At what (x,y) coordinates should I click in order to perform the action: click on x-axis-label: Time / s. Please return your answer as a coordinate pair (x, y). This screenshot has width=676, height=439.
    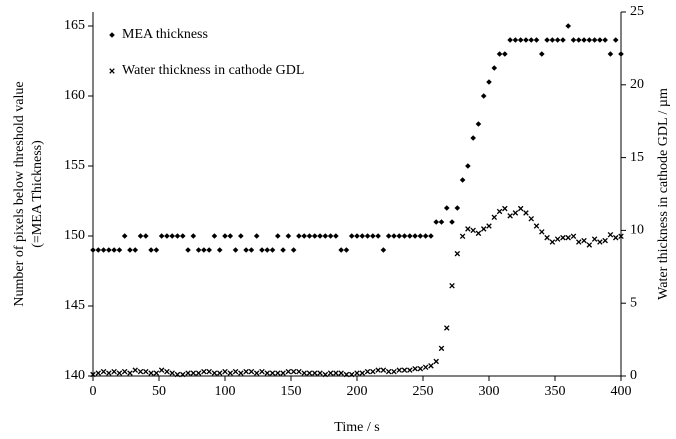
    Looking at the image, I should click on (356, 427).